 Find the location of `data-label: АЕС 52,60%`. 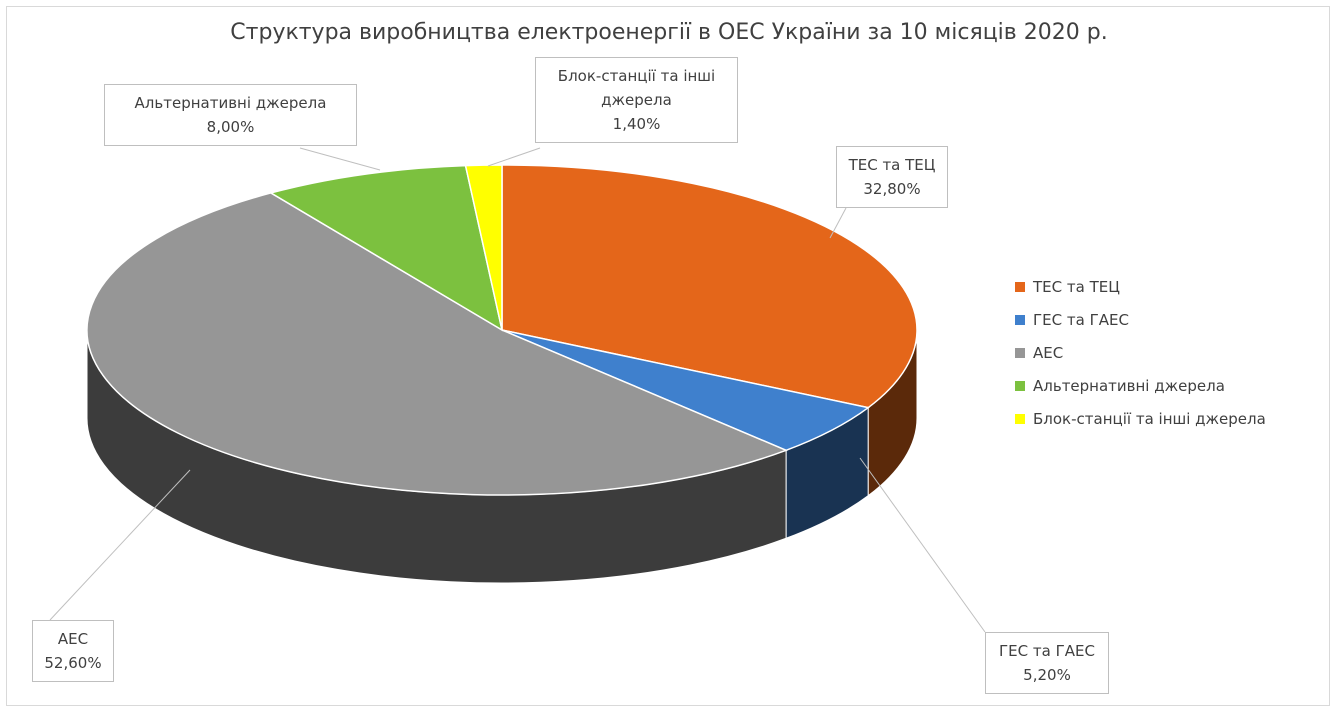

data-label: АЕС 52,60% is located at coordinates (73, 651).